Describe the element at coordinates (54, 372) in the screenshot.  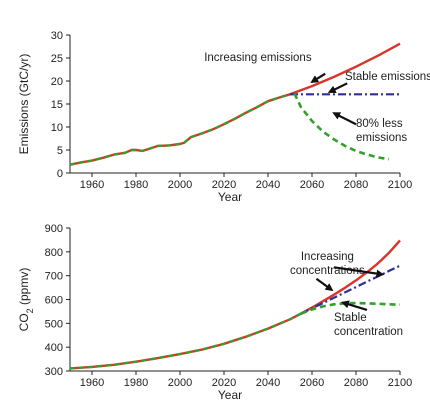
I see `y-tick-label: 300` at that location.